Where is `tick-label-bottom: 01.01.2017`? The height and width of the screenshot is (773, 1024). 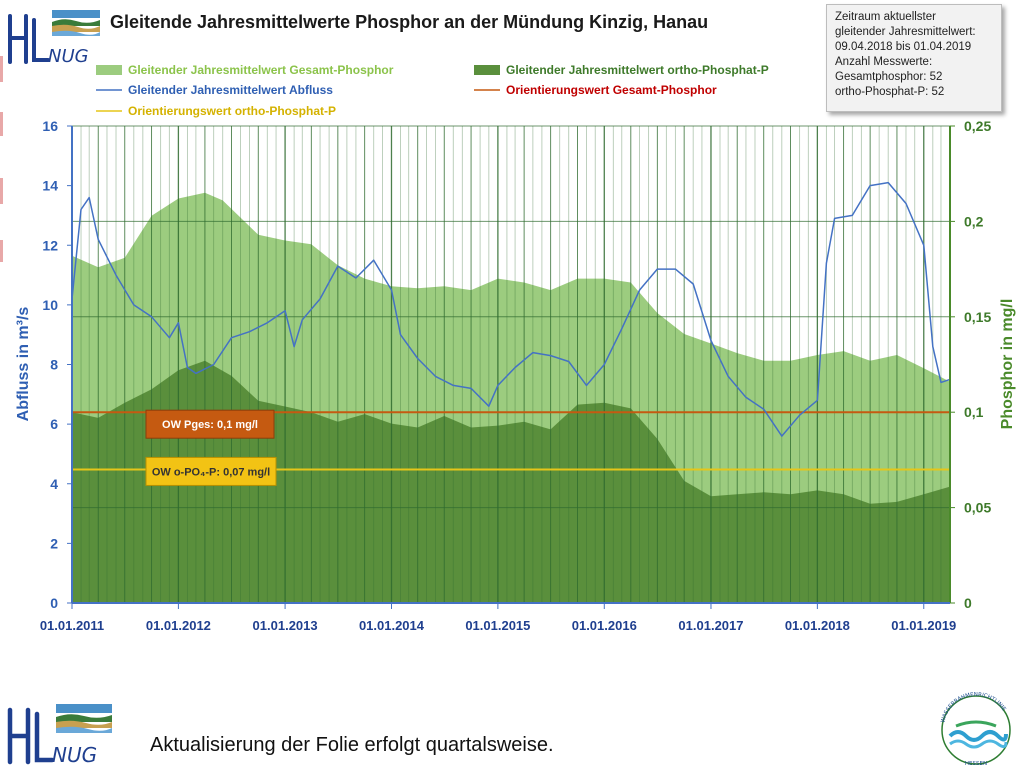
tick-label-bottom: 01.01.2017 is located at coordinates (710, 625).